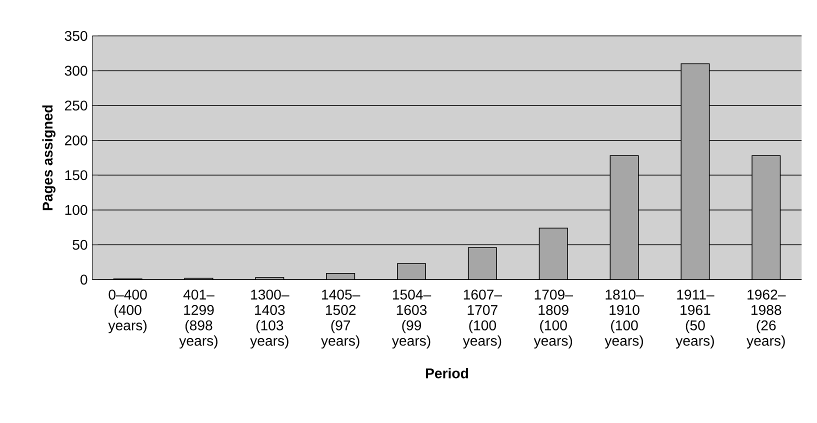 The height and width of the screenshot is (423, 817). What do you see at coordinates (127, 312) in the screenshot?
I see `x-tick-label: 0–400 (400 years)` at bounding box center [127, 312].